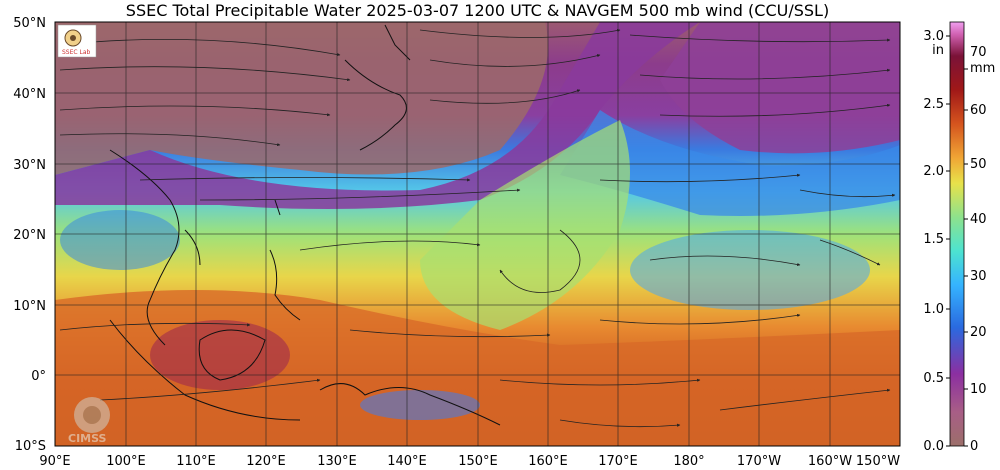 This screenshot has width=1000, height=470. I want to click on ssec-logo: SSEC Lab, so click(77, 41).